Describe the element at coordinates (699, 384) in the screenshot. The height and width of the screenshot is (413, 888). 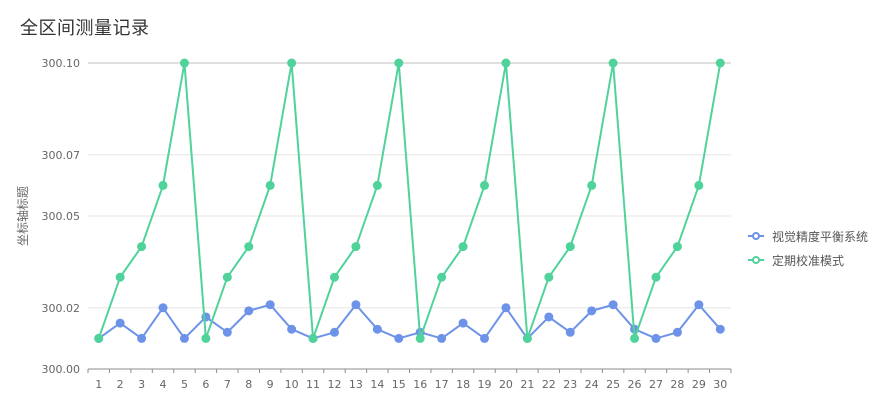
I see `x-tick-label: 29` at that location.